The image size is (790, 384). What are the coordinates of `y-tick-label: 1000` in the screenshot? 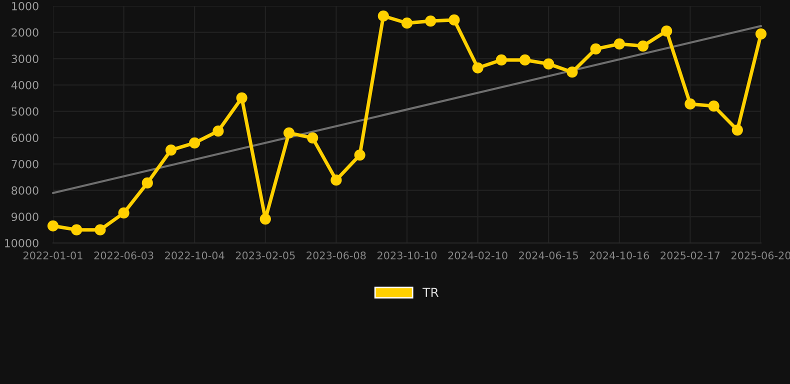 It's located at (25, 6).